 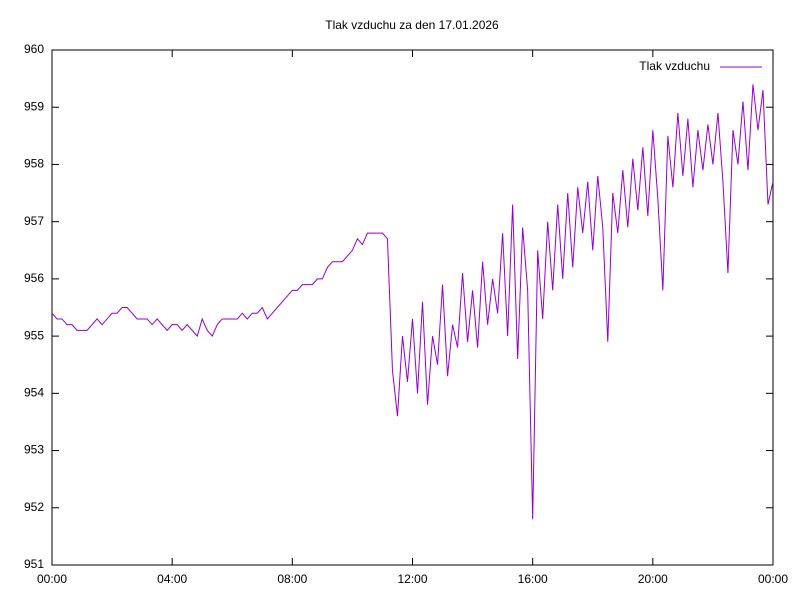 What do you see at coordinates (533, 579) in the screenshot?
I see `x-tick-label: 16:00` at bounding box center [533, 579].